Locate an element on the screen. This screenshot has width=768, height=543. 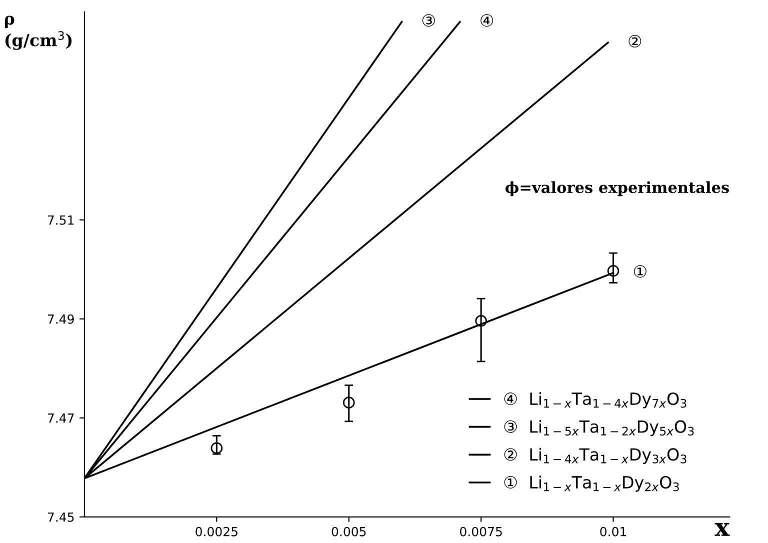
y-tick-label: 7.47 is located at coordinates (61, 418).